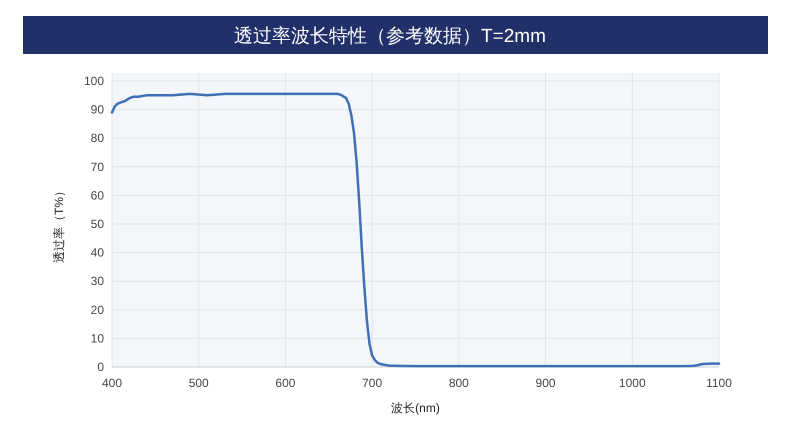 Image resolution: width=790 pixels, height=438 pixels. What do you see at coordinates (97, 195) in the screenshot?
I see `y-tick-label: 60` at bounding box center [97, 195].